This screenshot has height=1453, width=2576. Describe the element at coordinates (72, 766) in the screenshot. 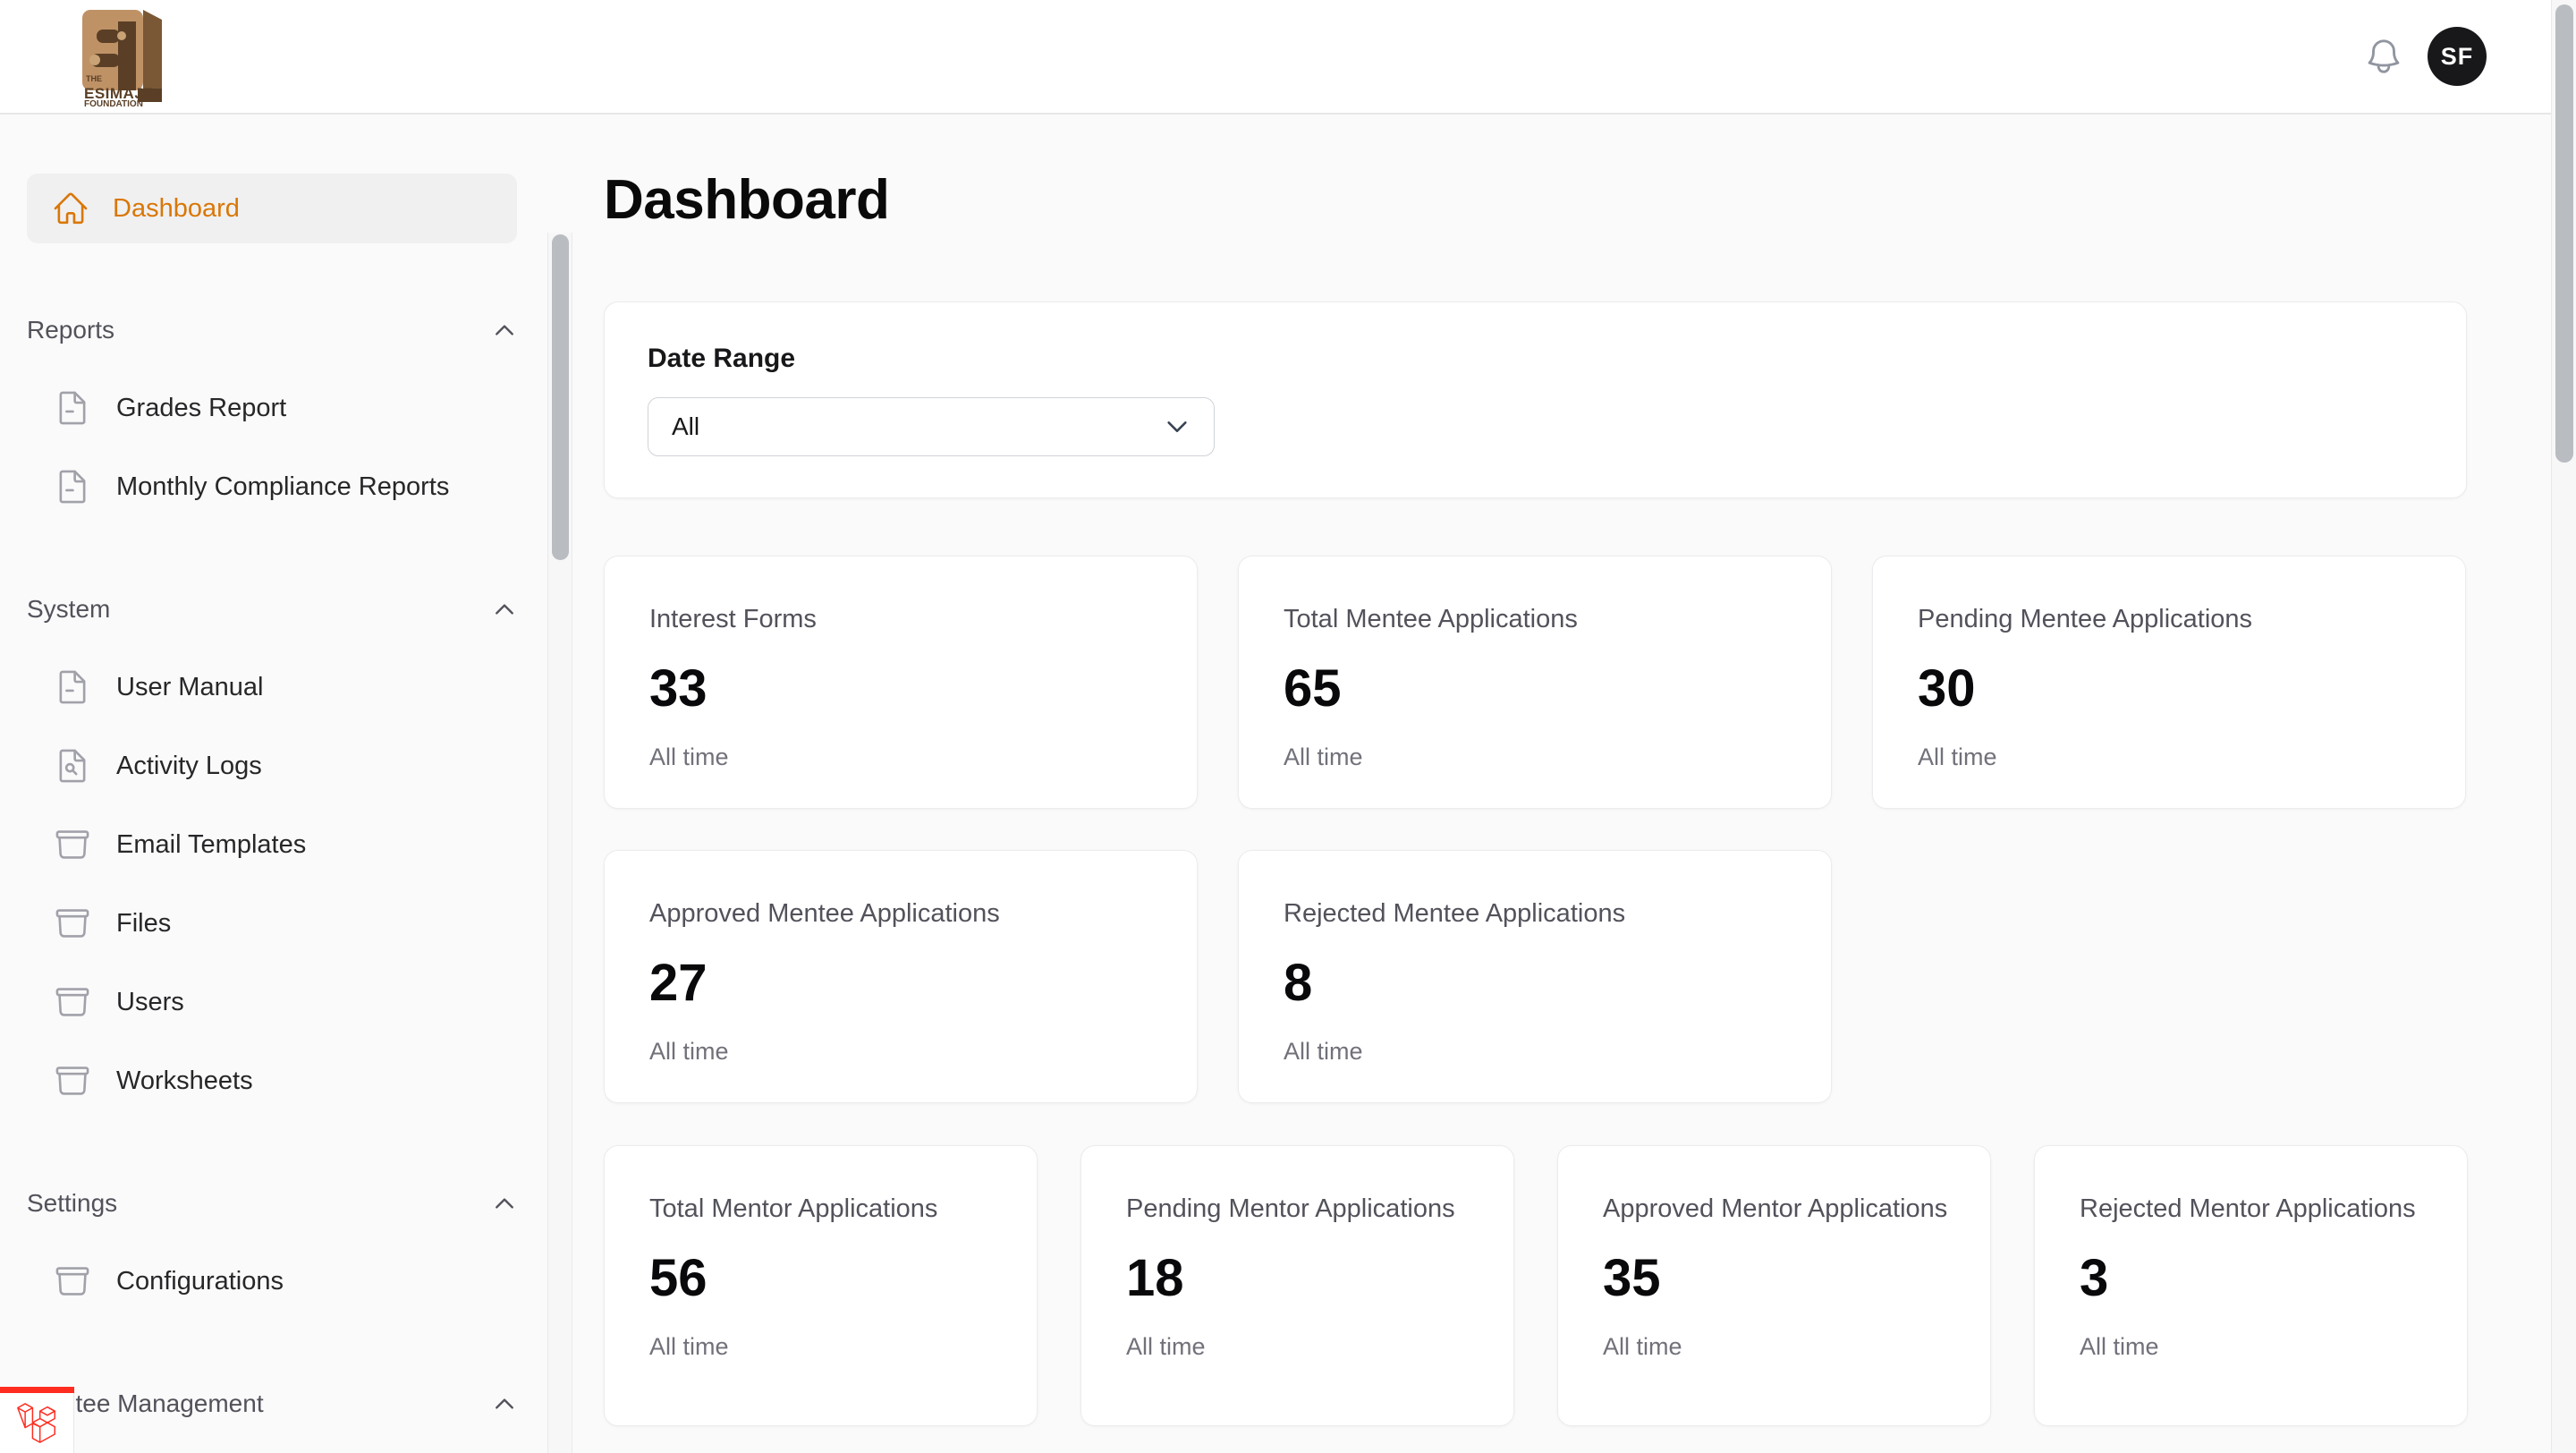

I see `document-search-icon` at that location.